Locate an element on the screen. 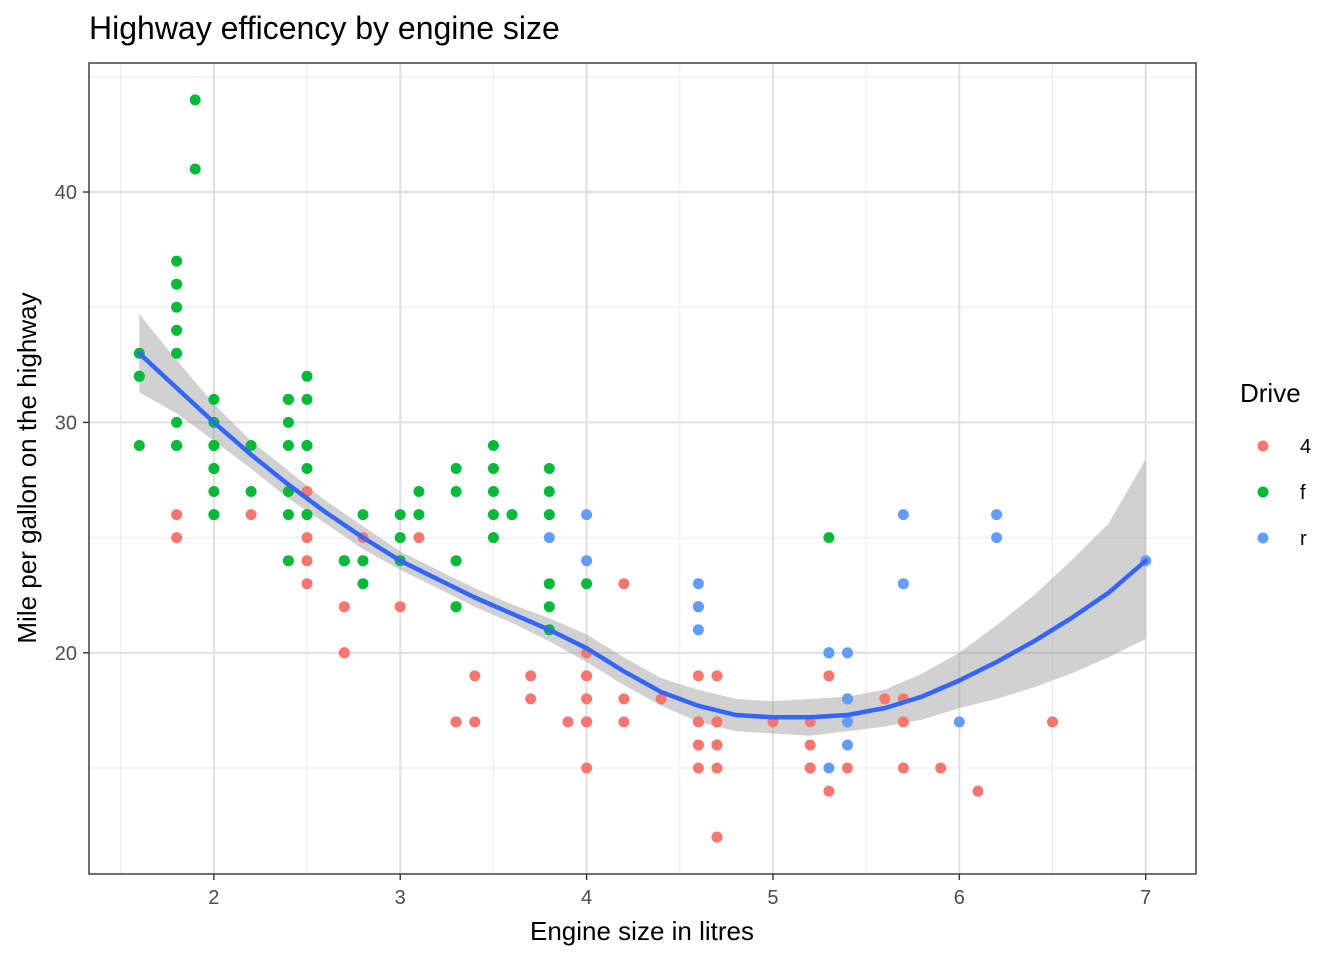 The image size is (1344, 960). legend-label-f: f is located at coordinates (1303, 493).